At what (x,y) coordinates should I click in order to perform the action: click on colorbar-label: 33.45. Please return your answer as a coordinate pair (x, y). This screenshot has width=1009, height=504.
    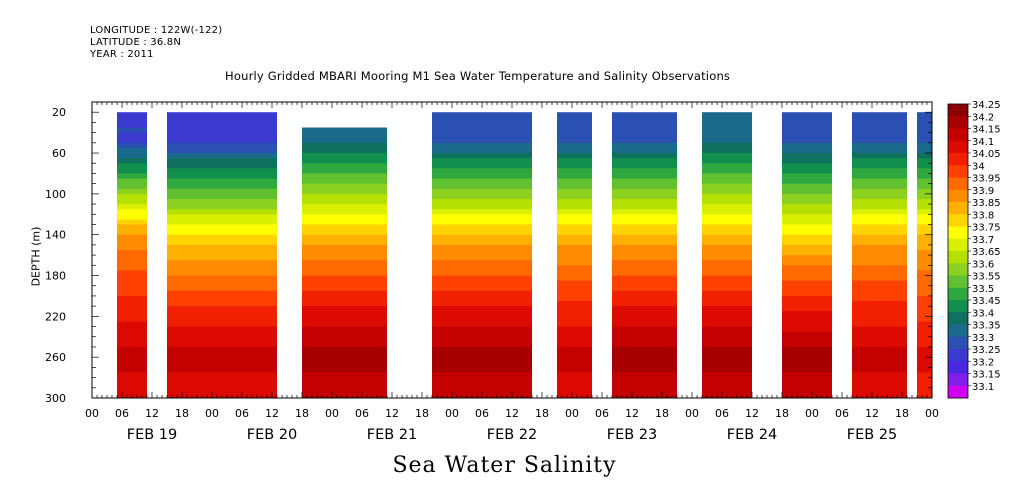
    Looking at the image, I should click on (986, 301).